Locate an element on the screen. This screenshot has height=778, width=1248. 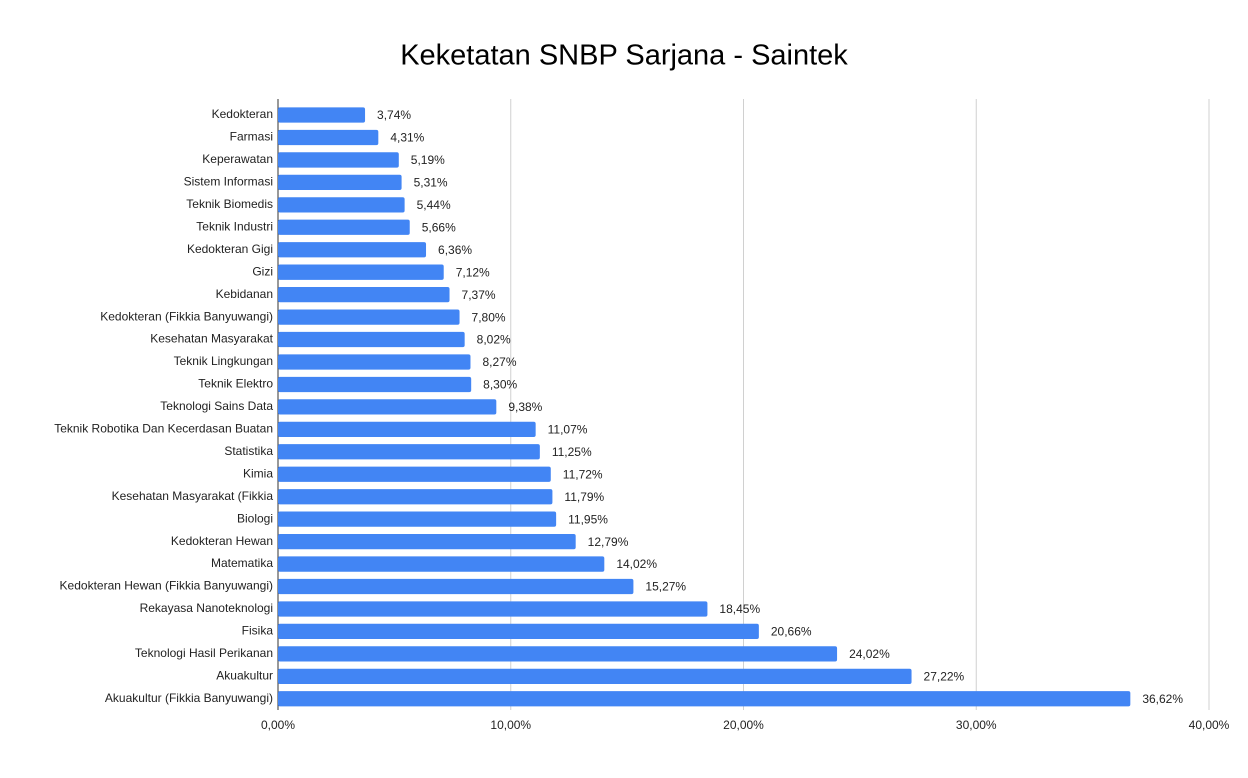
y-tick-label: Kesehatan Masyarakat (Fikkia is located at coordinates (193, 496).